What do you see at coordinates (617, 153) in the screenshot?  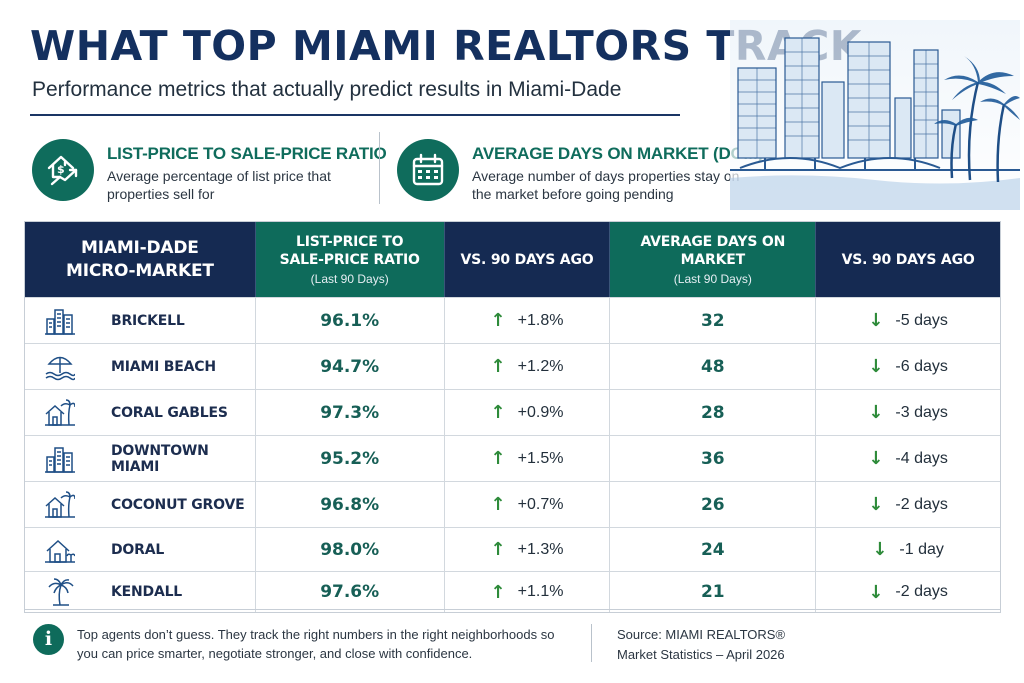 I see `metric-title: AVERAGE DAYS ON MARKET (DOM)` at bounding box center [617, 153].